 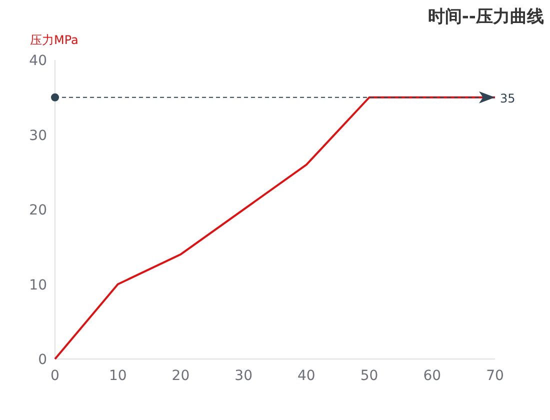 What do you see at coordinates (243, 376) in the screenshot?
I see `x-tick-label: 30` at bounding box center [243, 376].